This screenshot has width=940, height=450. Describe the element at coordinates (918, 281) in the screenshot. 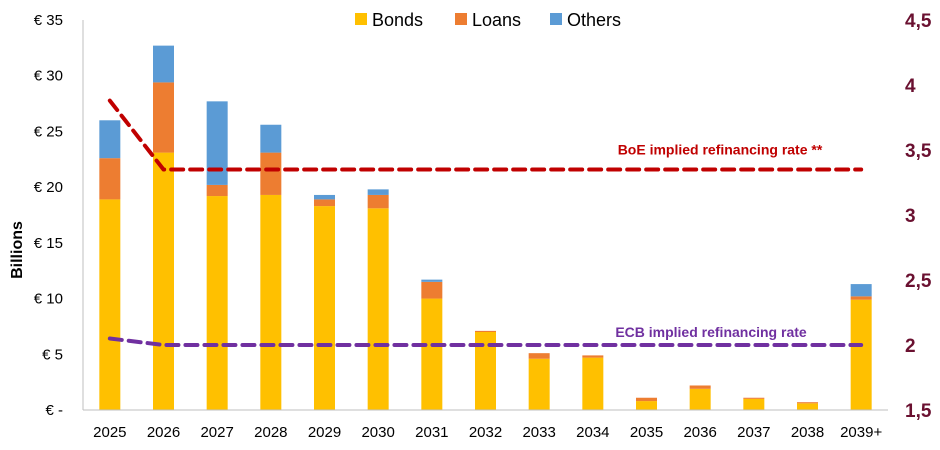

I see `y2-tick-label: 2,5` at that location.